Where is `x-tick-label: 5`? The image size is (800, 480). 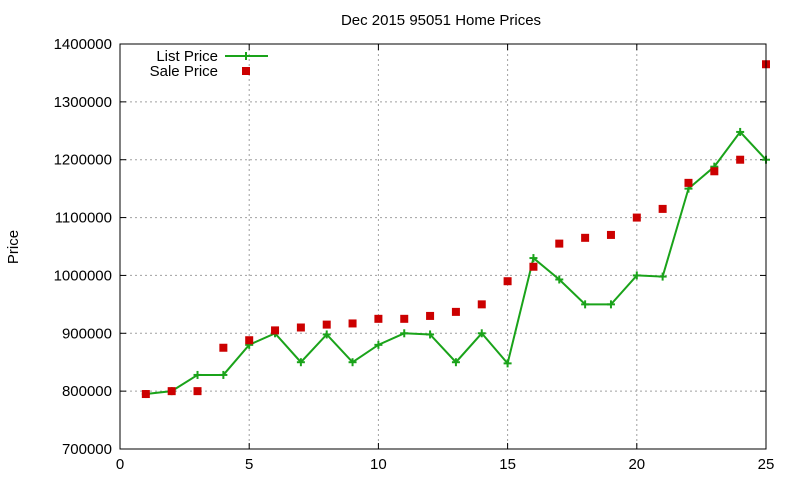 x-tick-label: 5 is located at coordinates (249, 464).